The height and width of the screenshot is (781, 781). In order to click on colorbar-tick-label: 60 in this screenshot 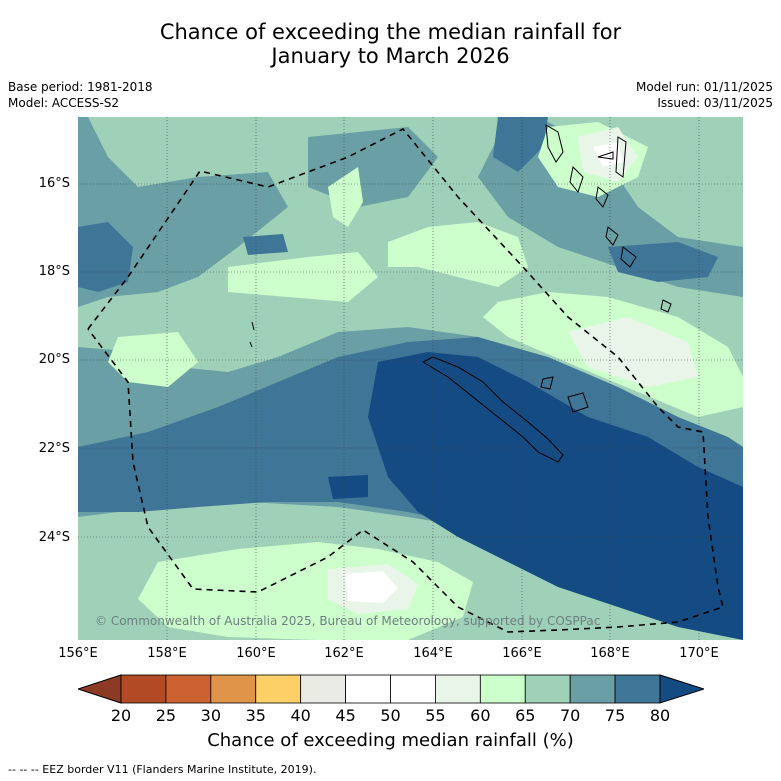, I will do `click(480, 715)`.